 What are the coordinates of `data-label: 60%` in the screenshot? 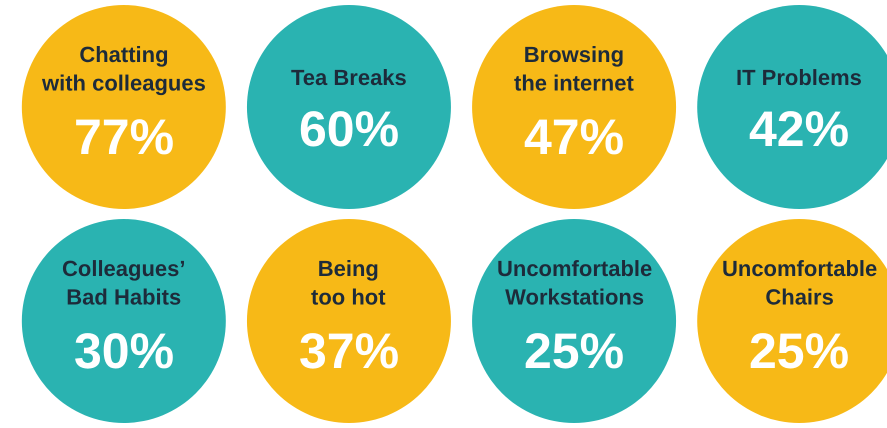 It's located at (349, 129).